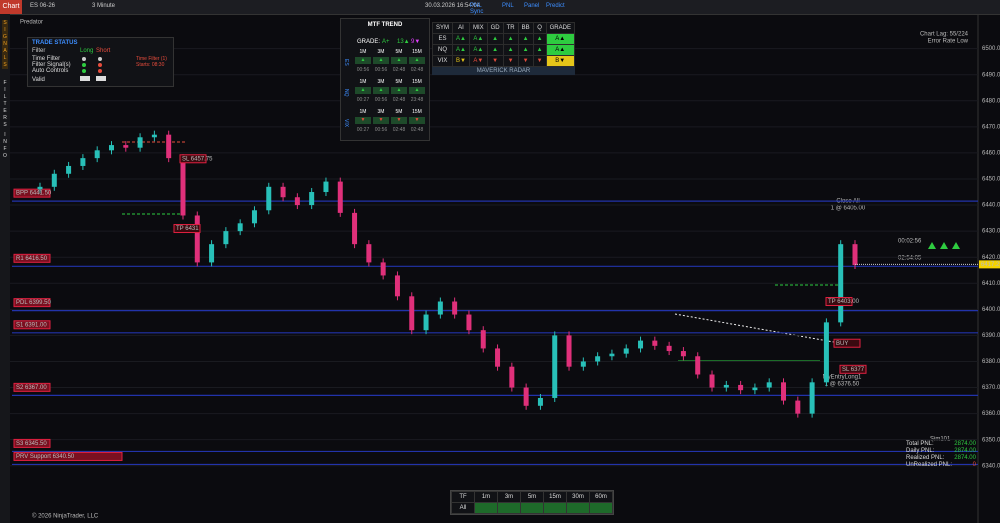  What do you see at coordinates (104, 6) in the screenshot?
I see `interval: 3 Minute` at bounding box center [104, 6].